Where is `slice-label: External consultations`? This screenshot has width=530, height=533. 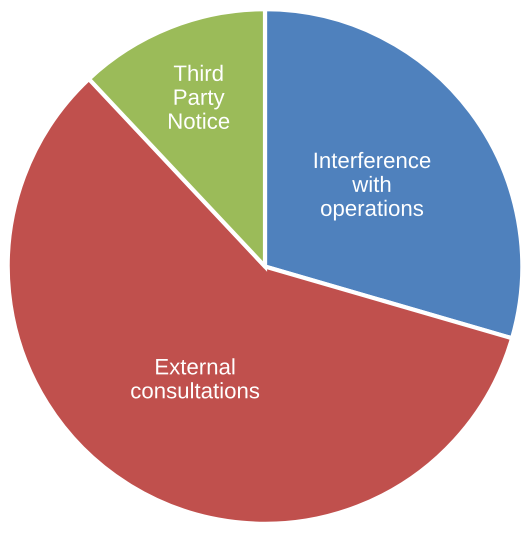 slice-label: External consultations is located at coordinates (195, 378).